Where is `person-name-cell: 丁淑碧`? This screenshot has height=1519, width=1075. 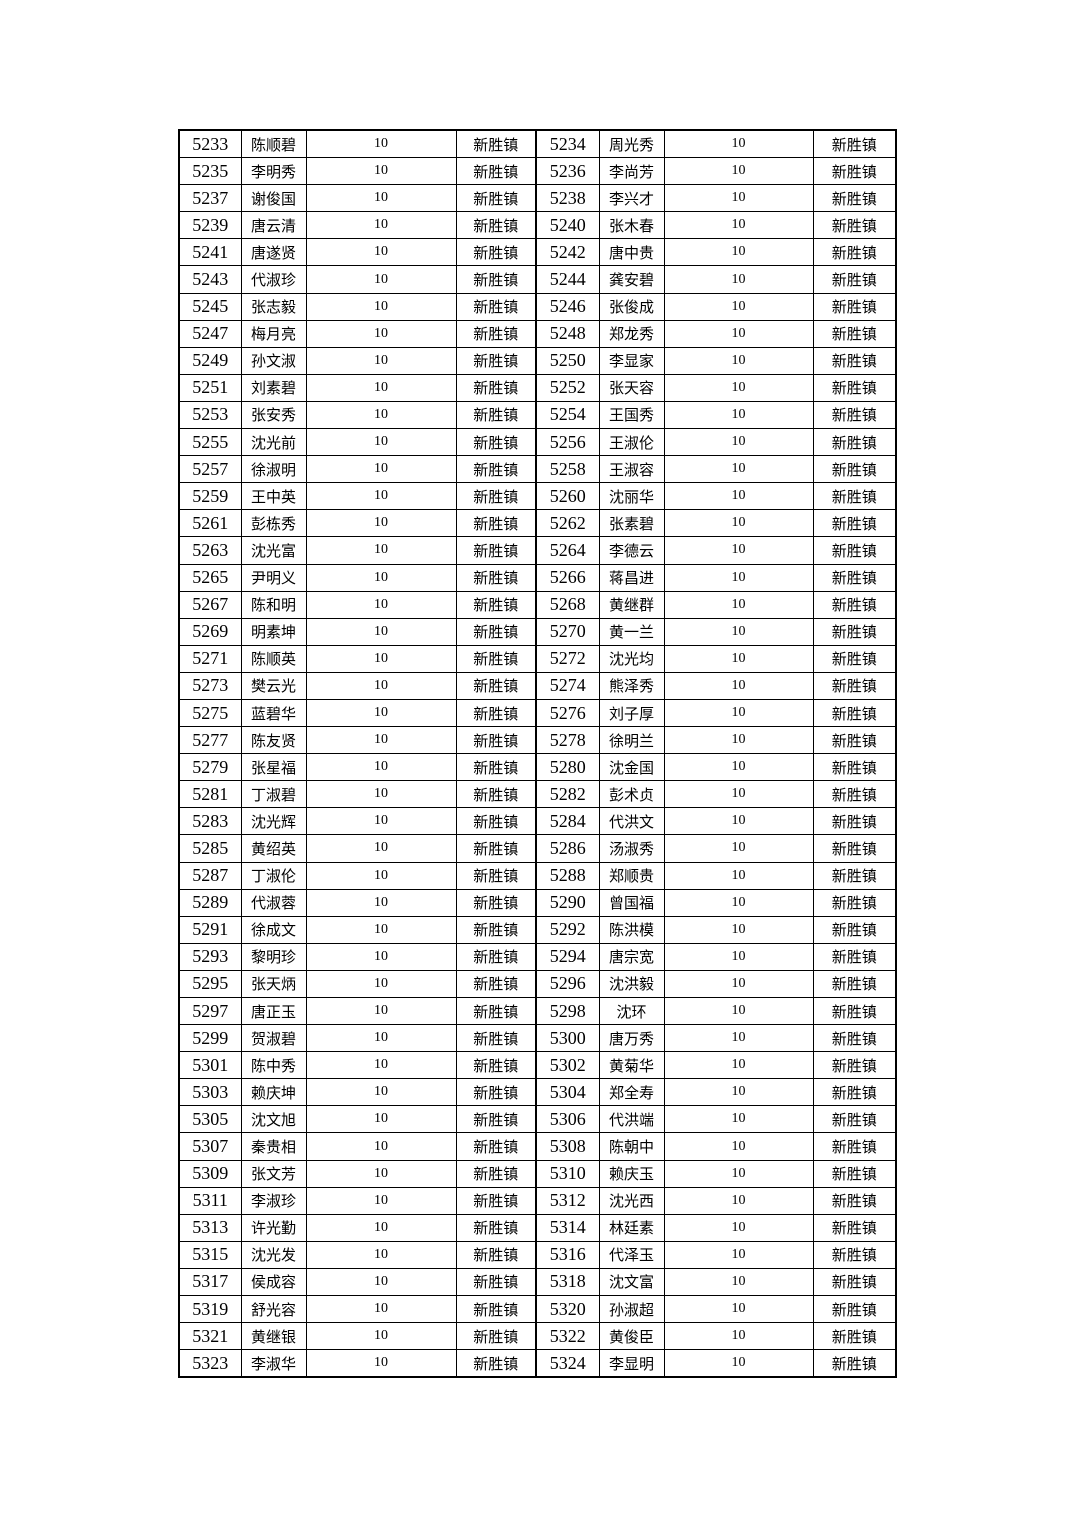
person-name-cell: 丁淑碧 is located at coordinates (273, 794).